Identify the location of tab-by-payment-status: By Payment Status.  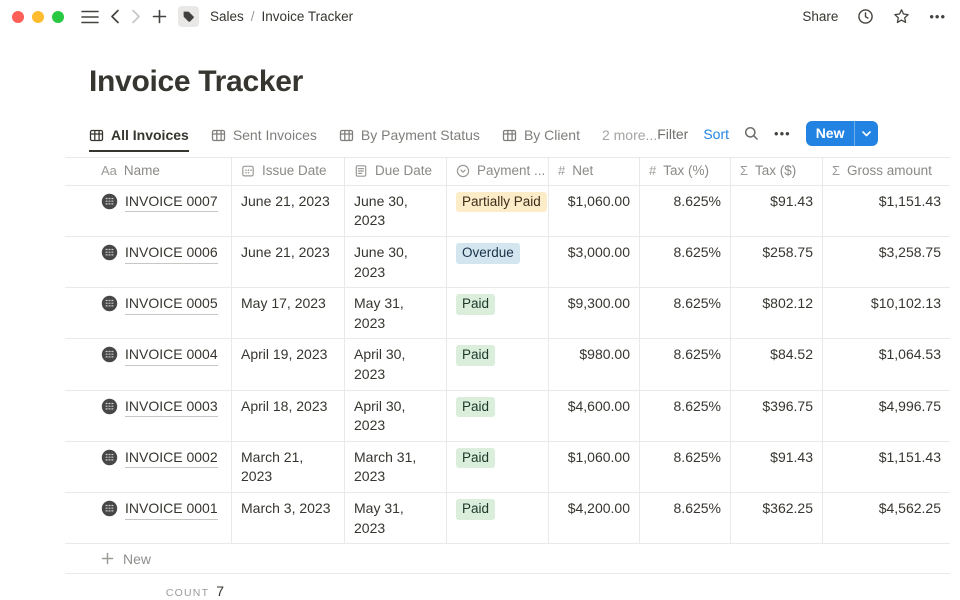
(409, 139).